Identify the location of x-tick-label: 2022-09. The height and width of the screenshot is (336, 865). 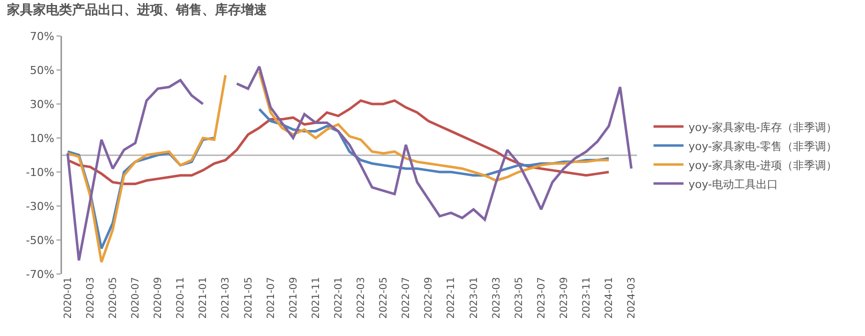
(429, 298).